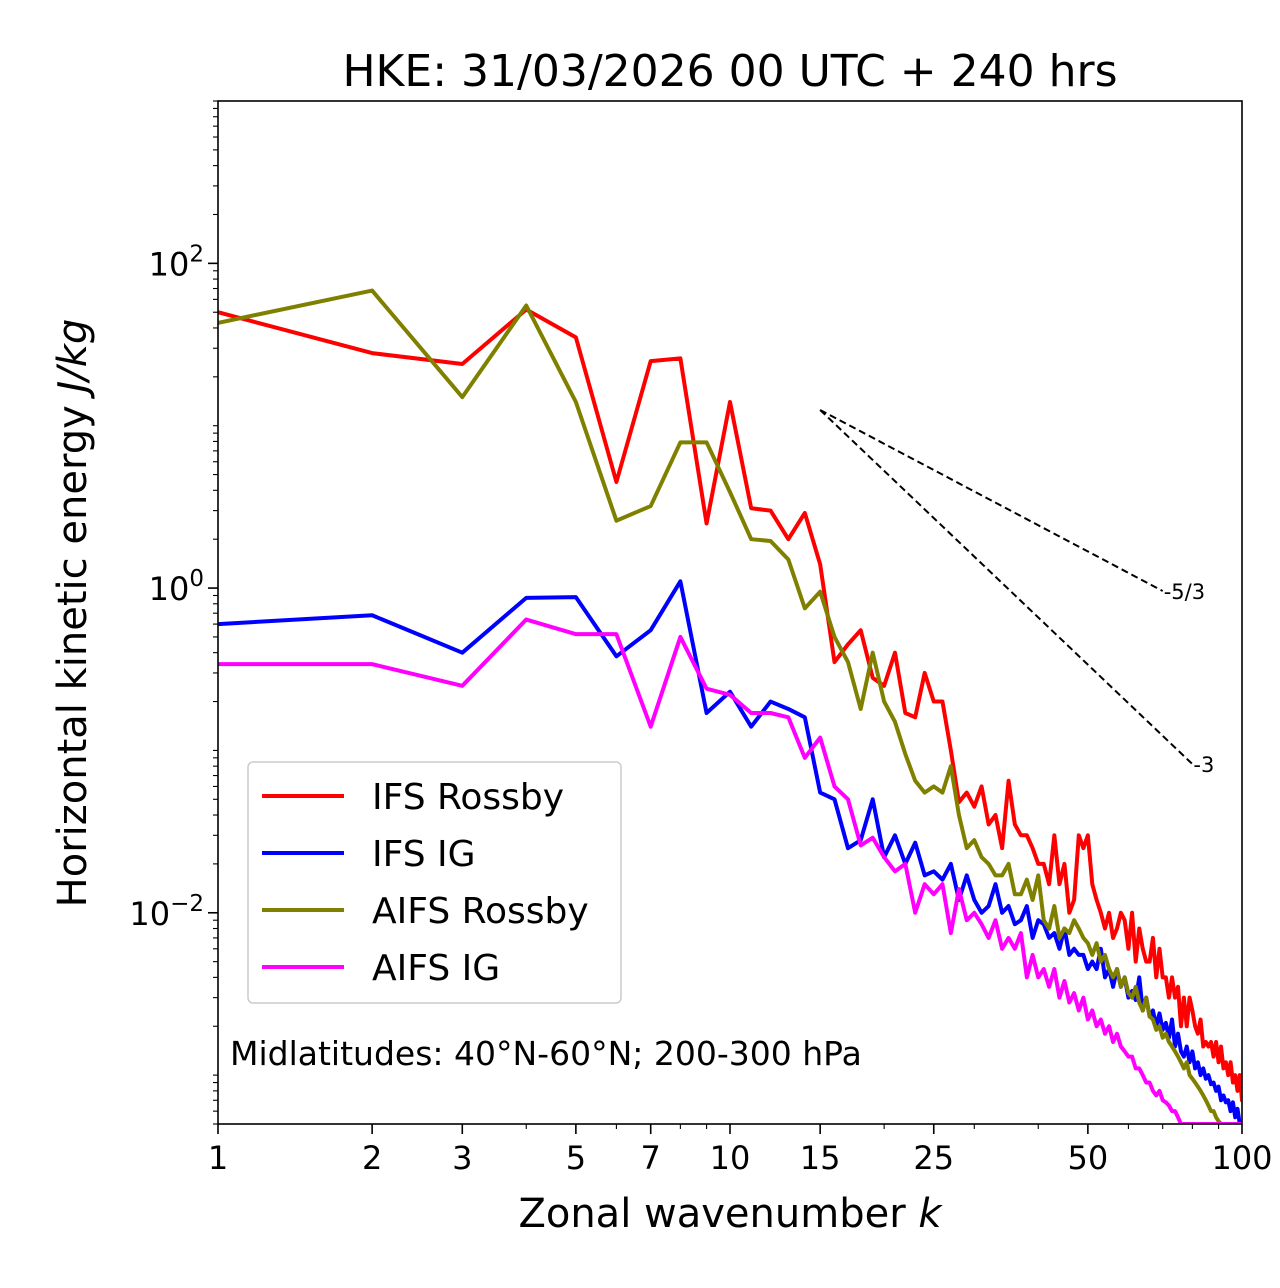 Image resolution: width=1280 pixels, height=1288 pixels. I want to click on legend-box, so click(434, 882).